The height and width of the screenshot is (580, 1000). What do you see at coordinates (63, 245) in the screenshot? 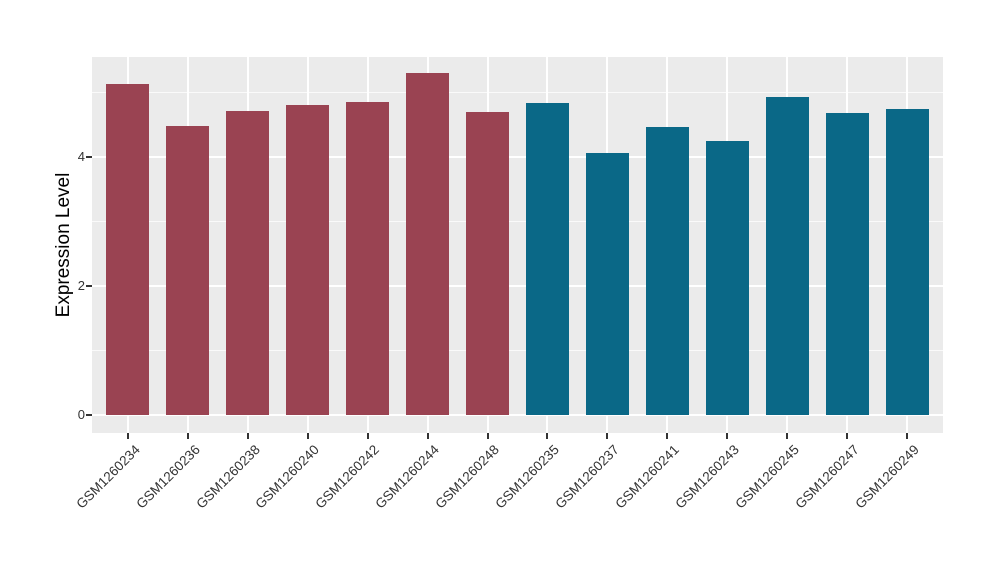
I see `y-axis-title: Expression Level` at bounding box center [63, 245].